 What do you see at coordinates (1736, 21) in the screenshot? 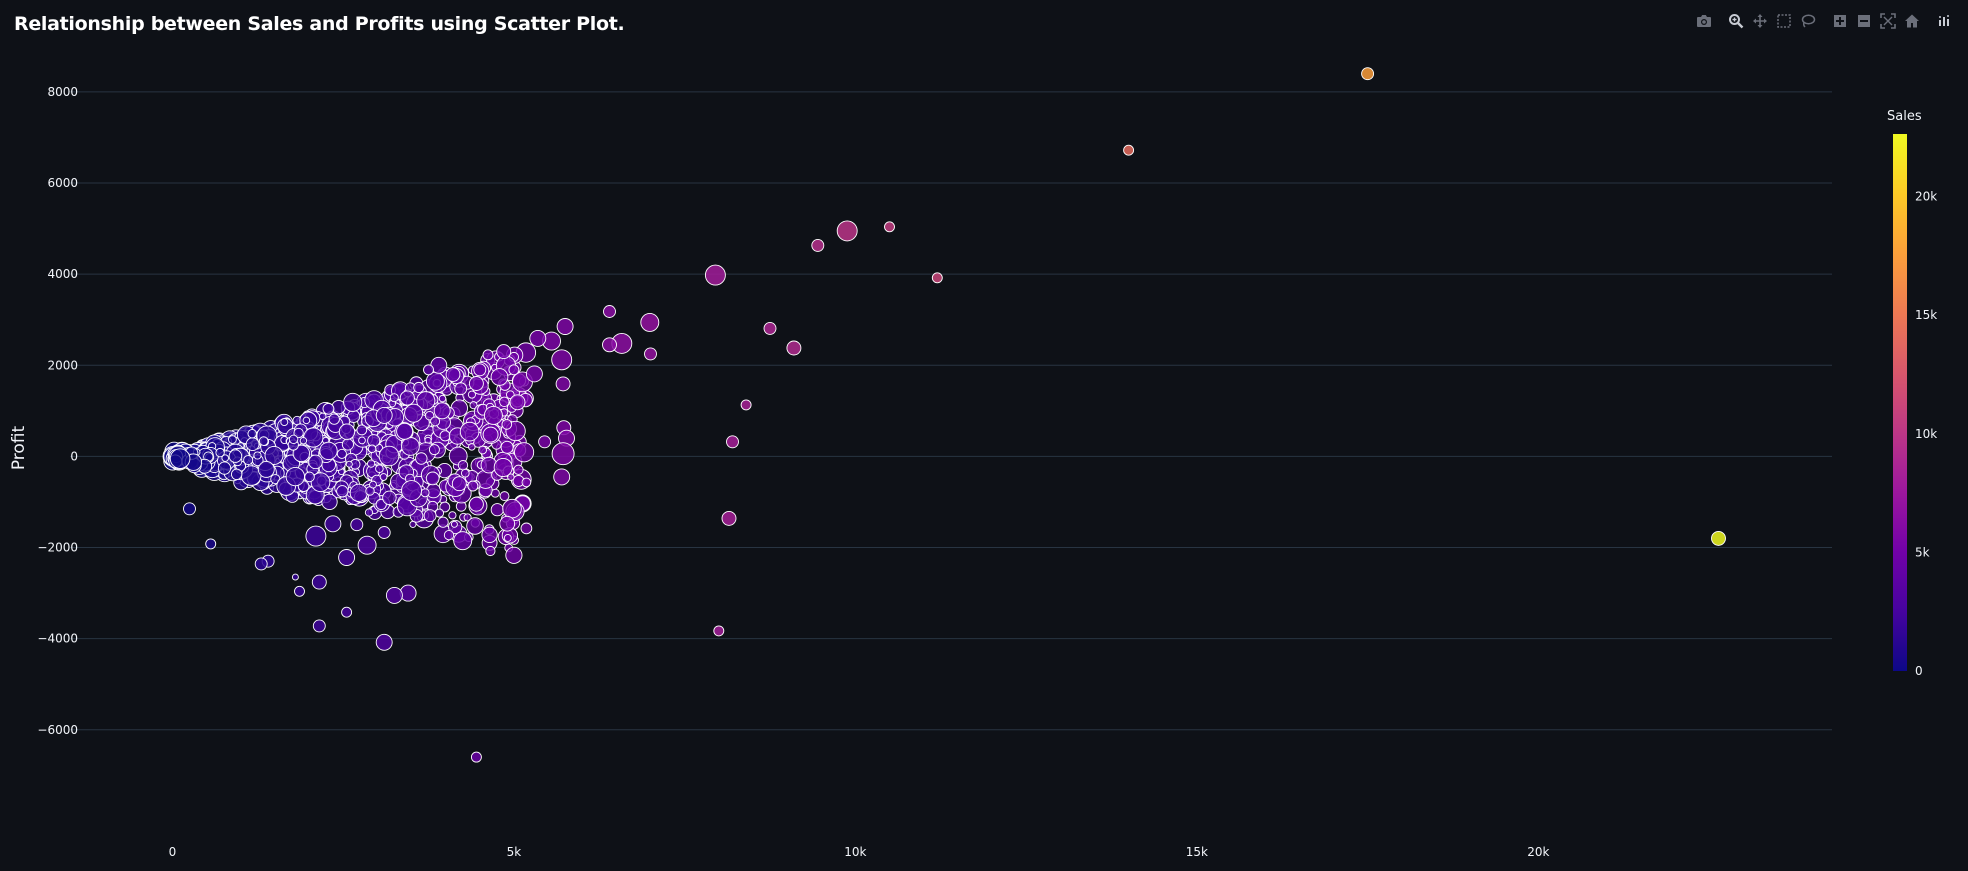
I see `zoom-icon` at bounding box center [1736, 21].